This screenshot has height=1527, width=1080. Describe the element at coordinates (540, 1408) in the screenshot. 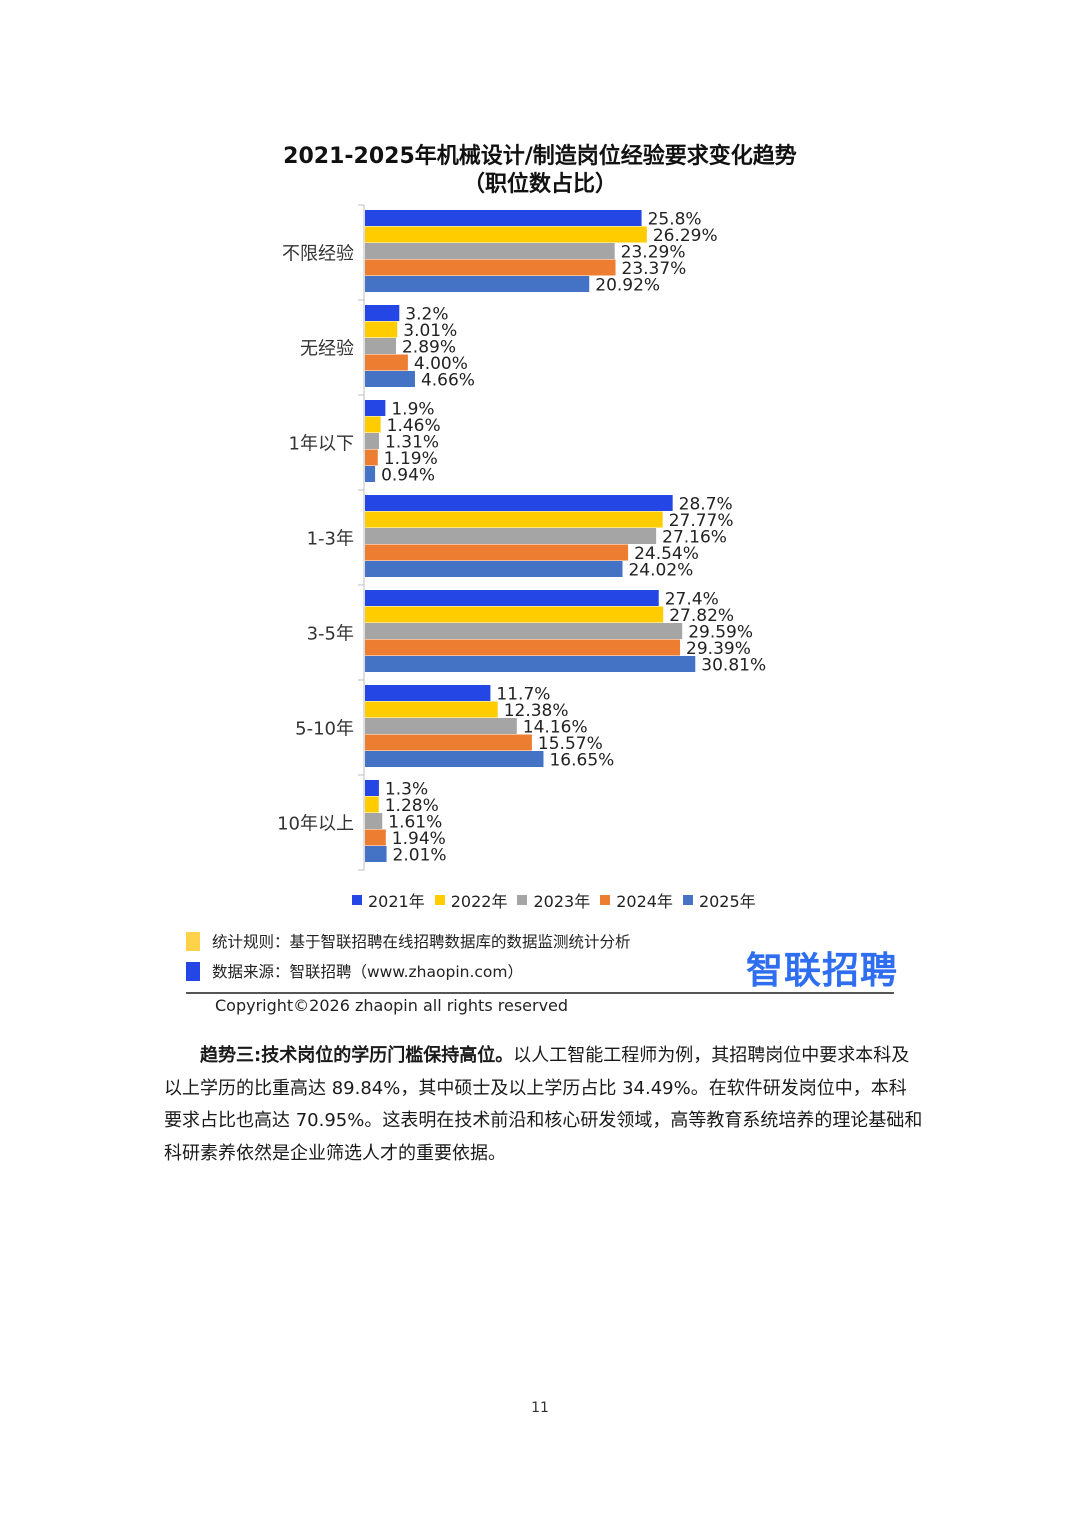

I see `page-number: 11` at that location.